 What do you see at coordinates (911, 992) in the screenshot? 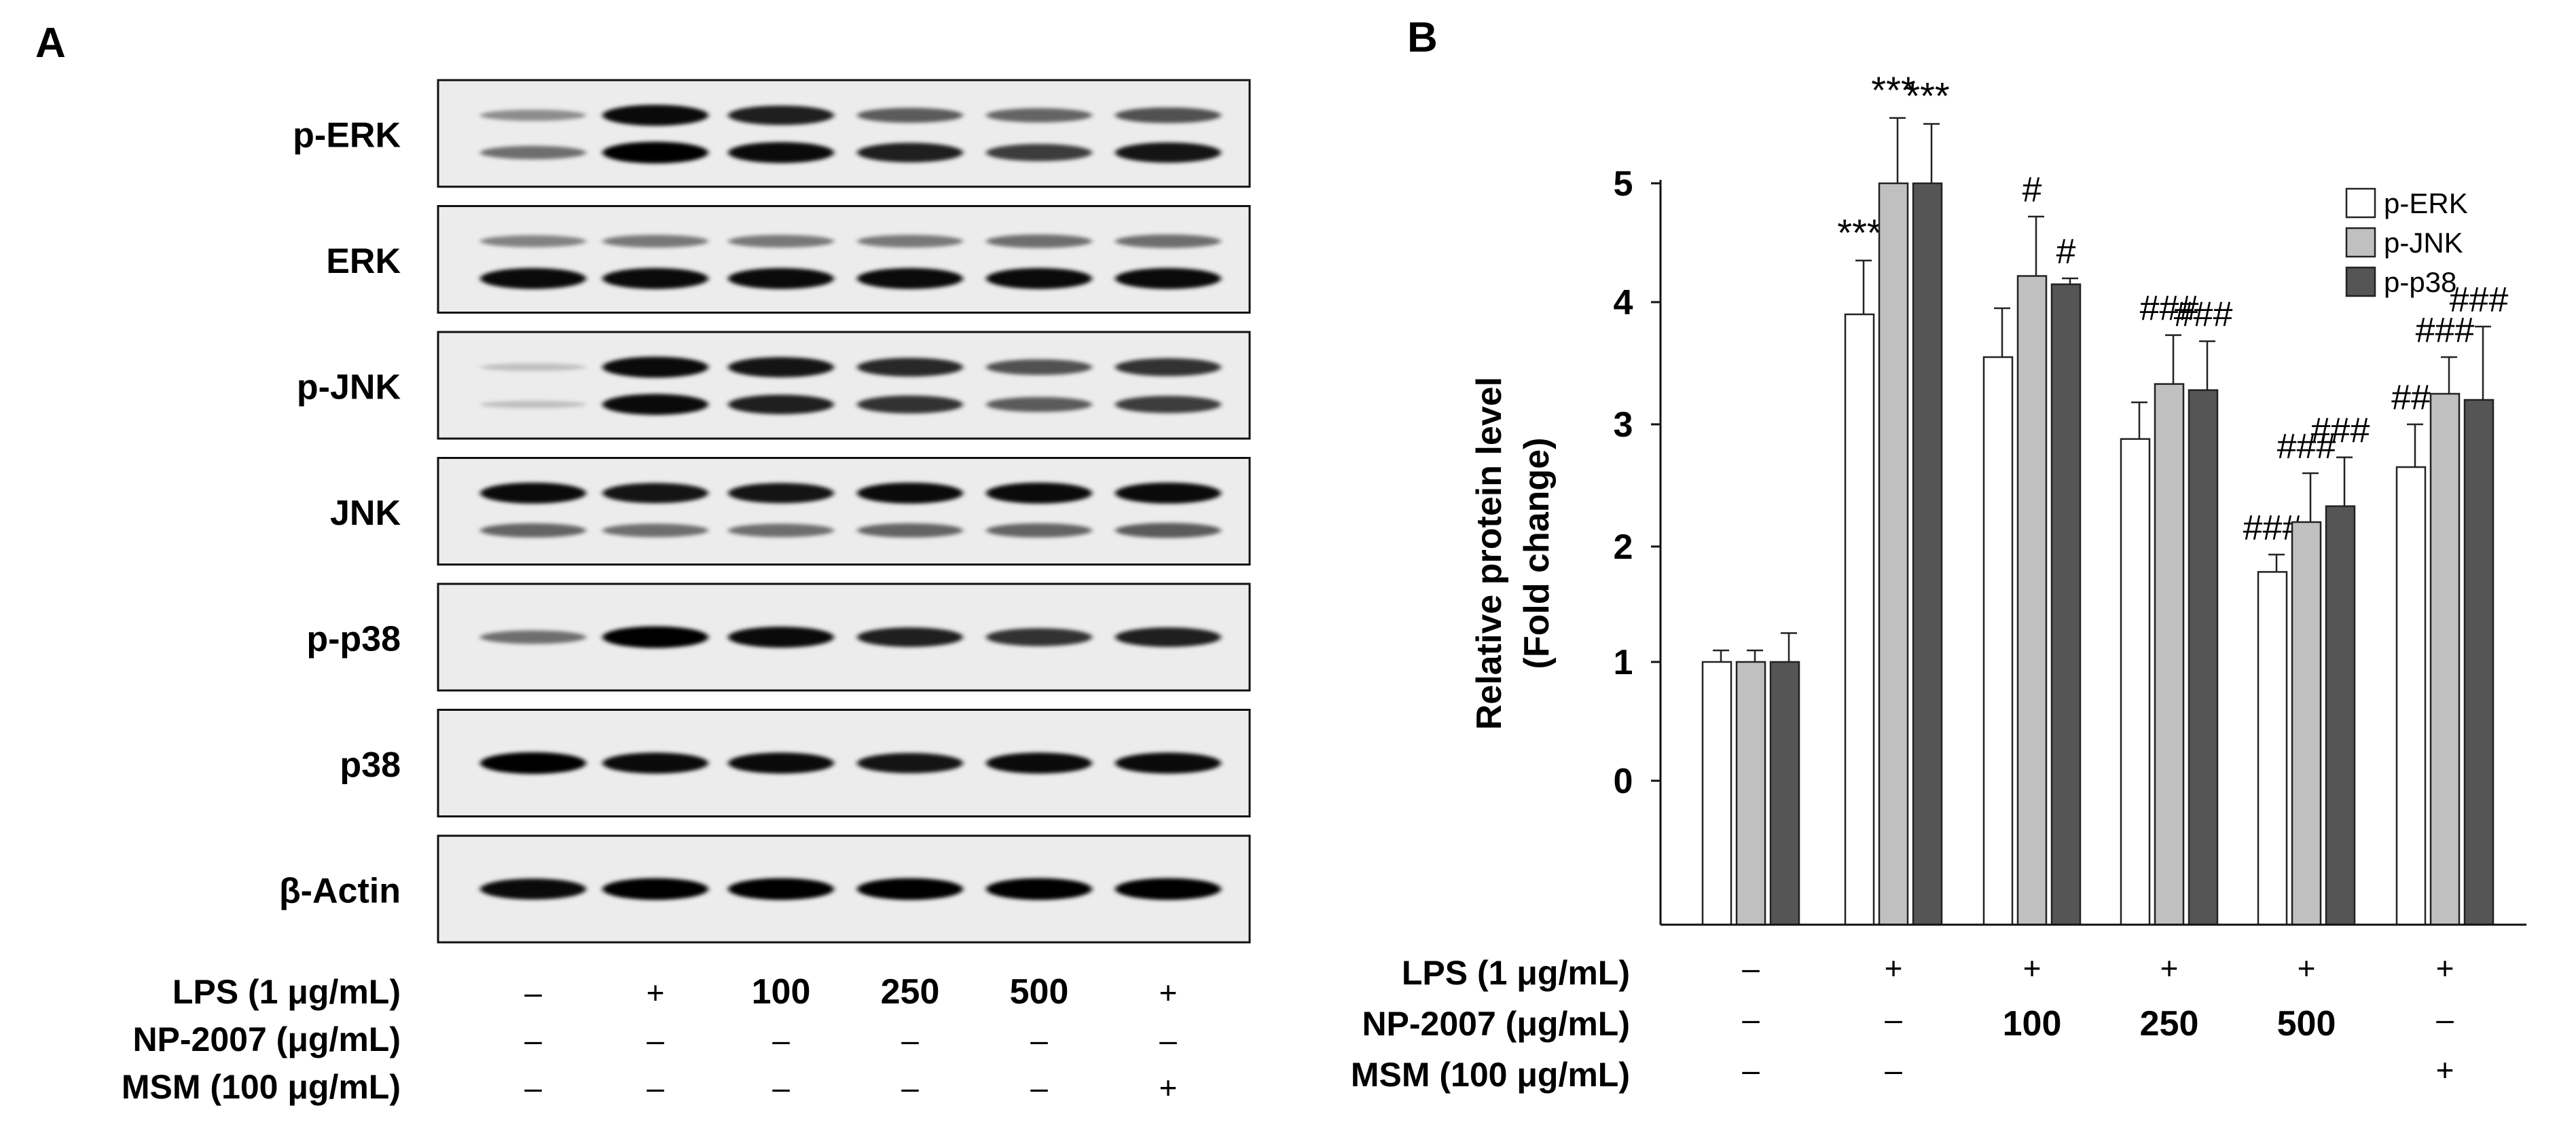
I see `blot-condition-value: 250` at bounding box center [911, 992].